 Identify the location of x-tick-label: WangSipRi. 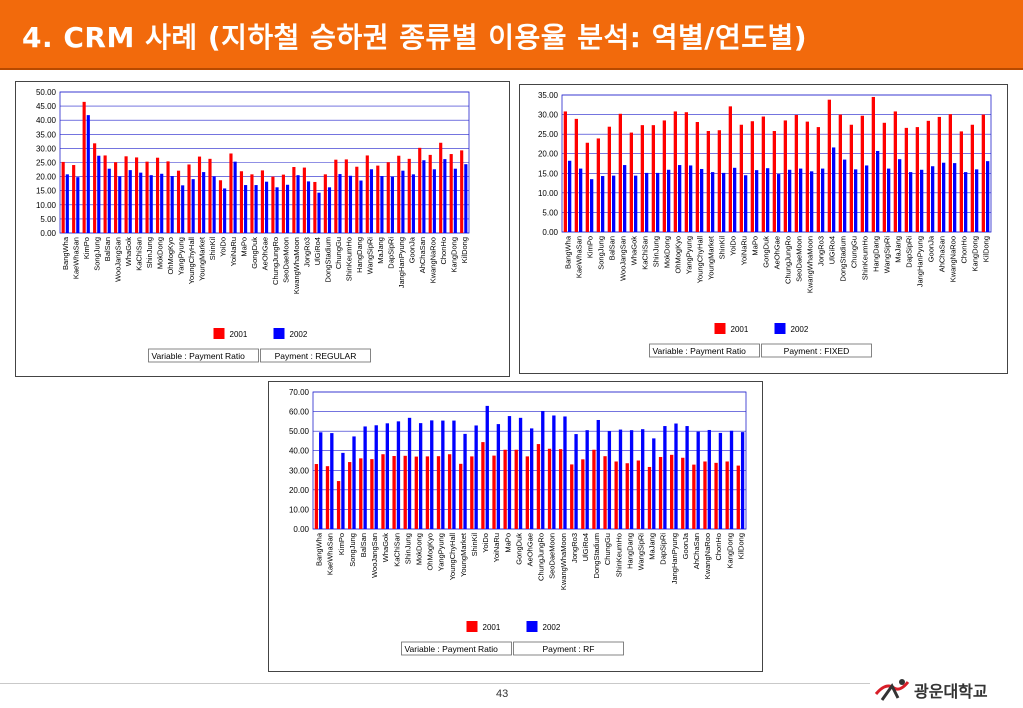
(641, 552).